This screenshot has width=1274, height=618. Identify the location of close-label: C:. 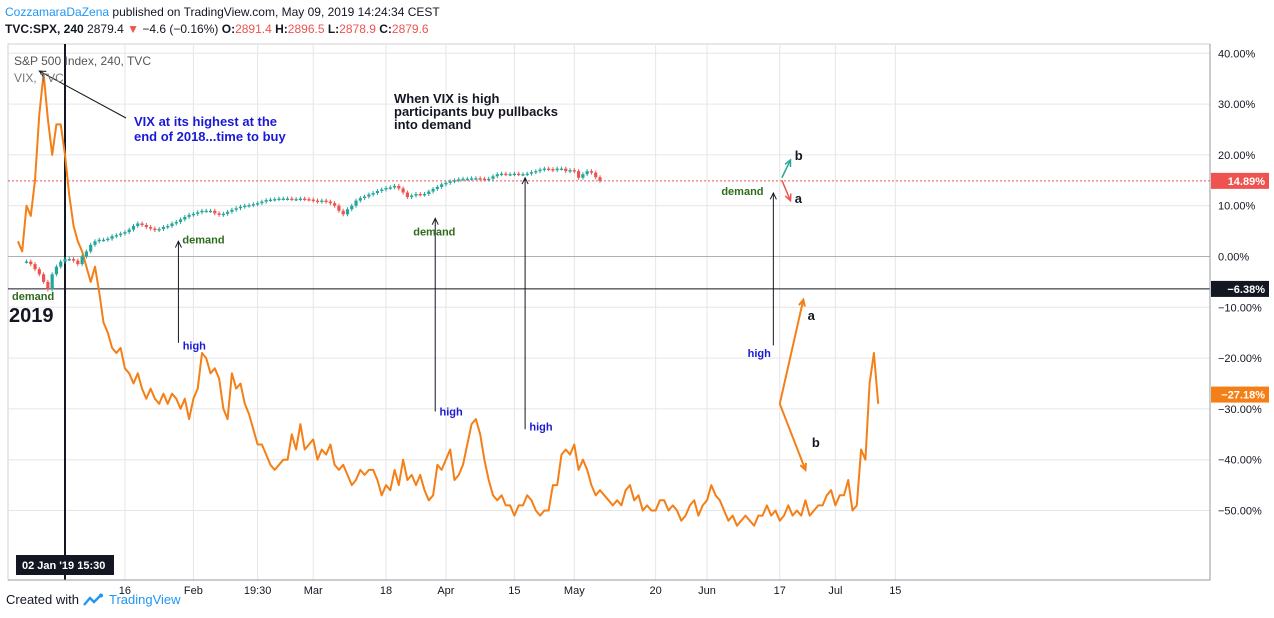
(385, 29).